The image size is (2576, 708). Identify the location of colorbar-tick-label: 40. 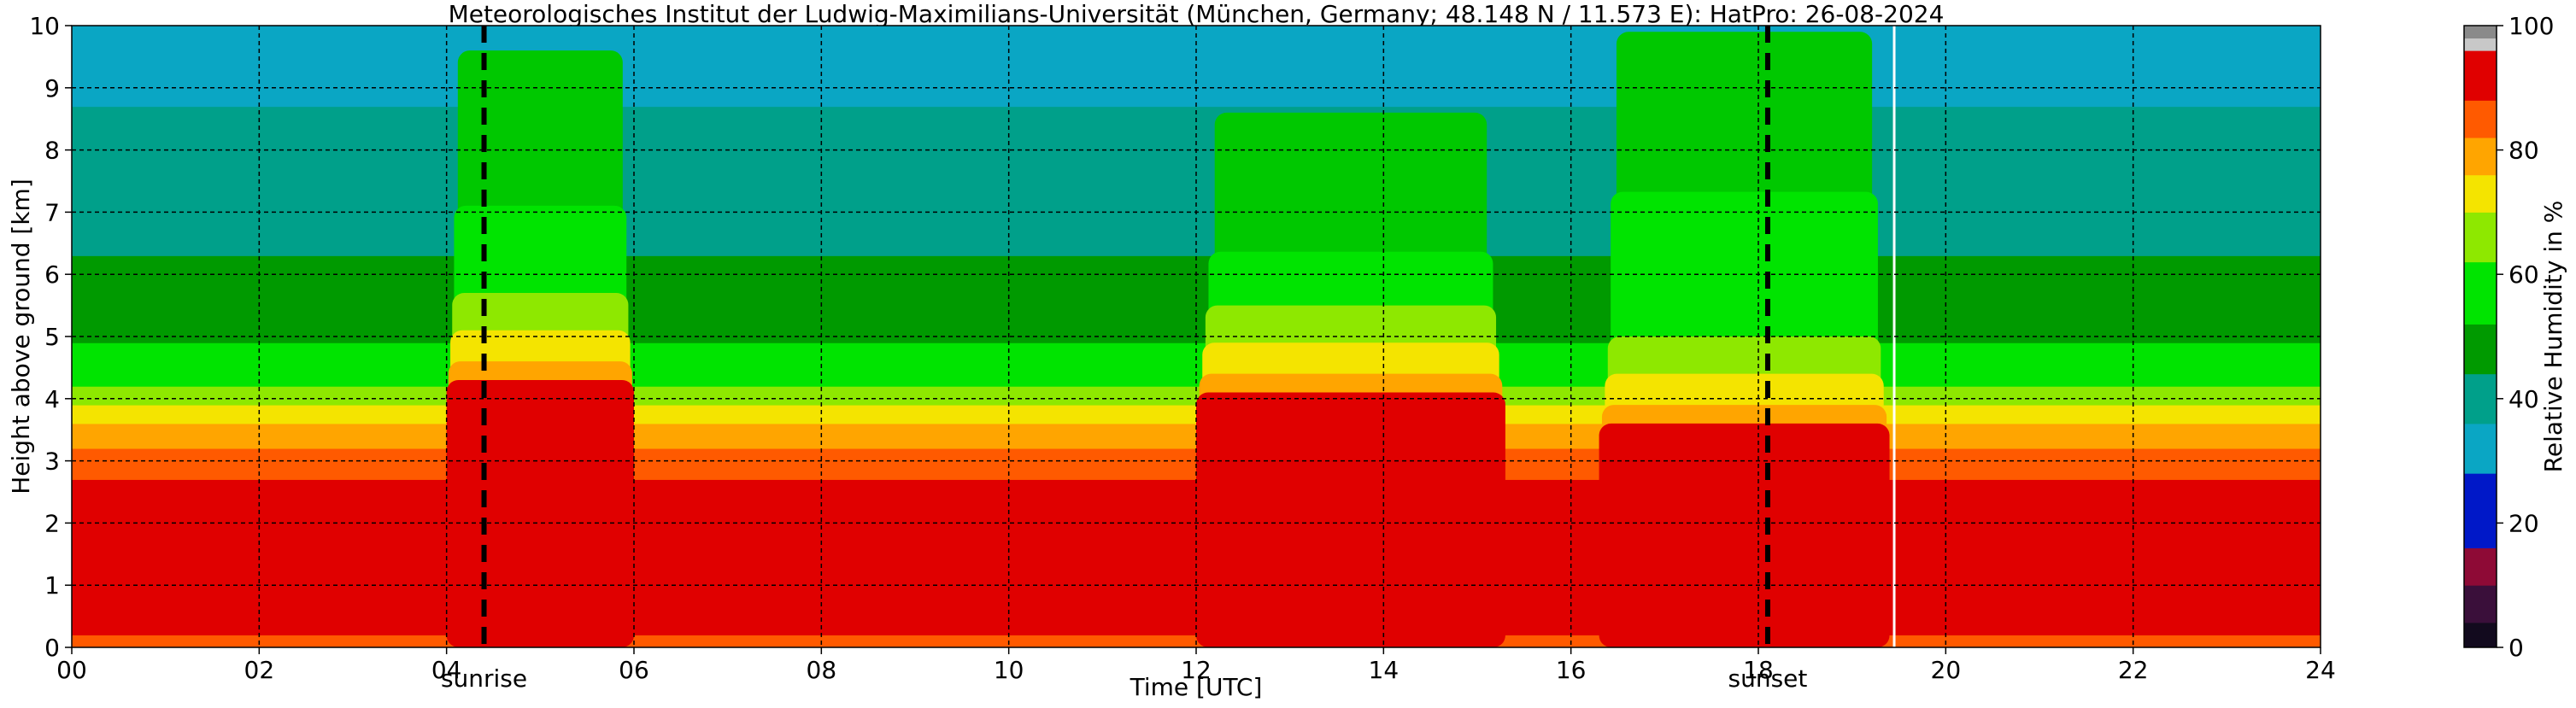
(2524, 399).